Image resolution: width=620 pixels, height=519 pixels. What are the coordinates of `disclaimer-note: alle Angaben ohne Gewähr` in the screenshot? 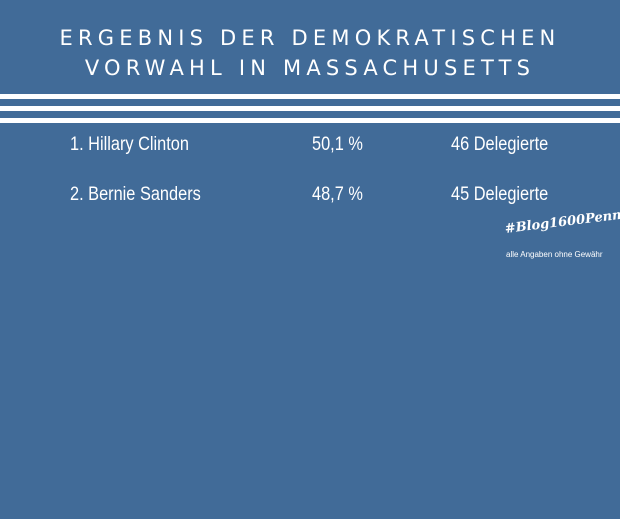 It's located at (554, 254).